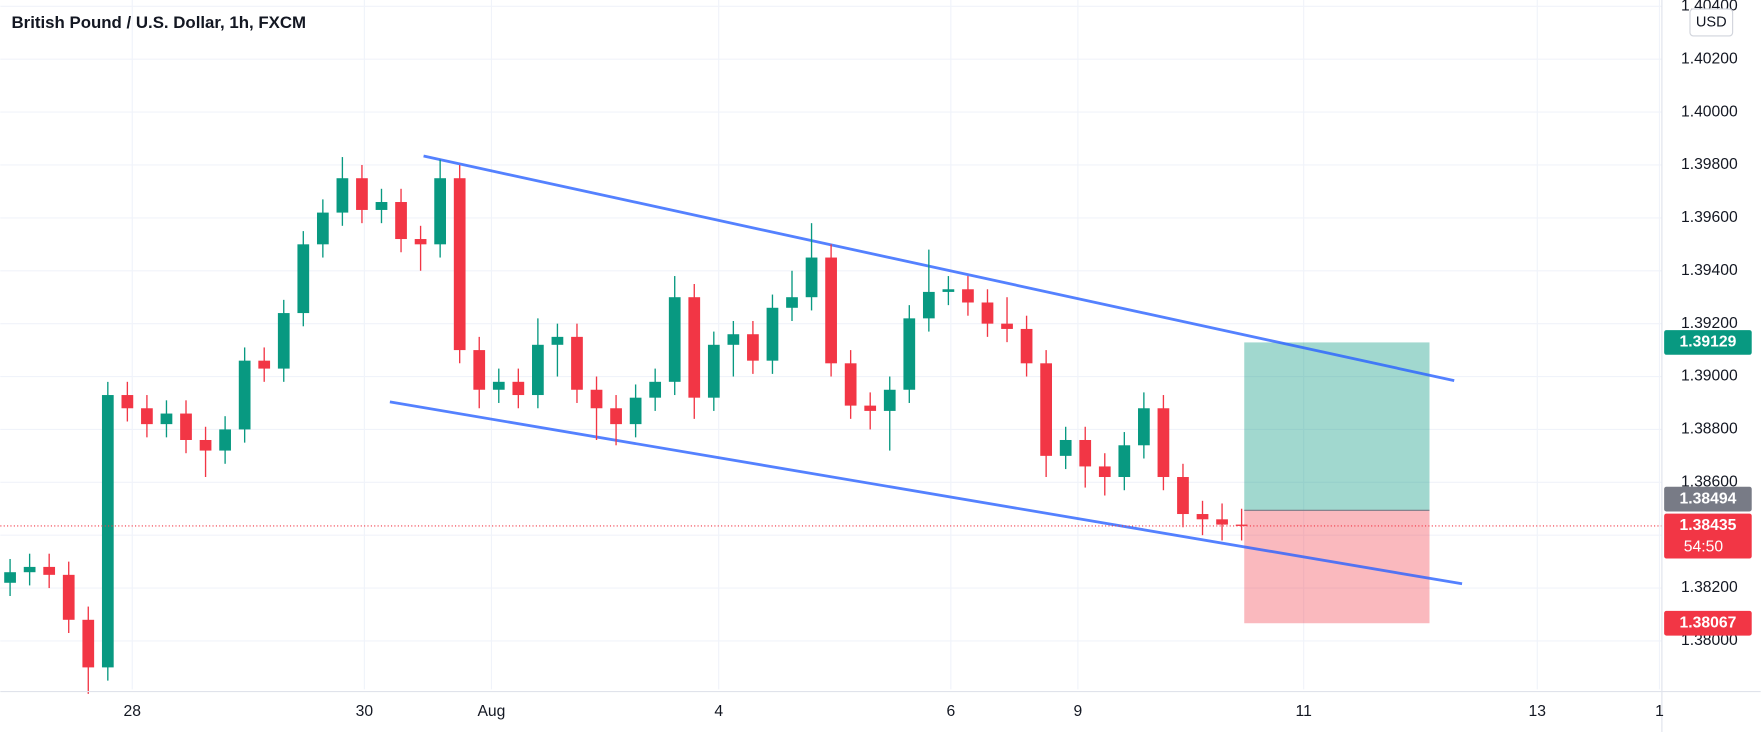  What do you see at coordinates (718, 711) in the screenshot?
I see `x-tick-label: 4` at bounding box center [718, 711].